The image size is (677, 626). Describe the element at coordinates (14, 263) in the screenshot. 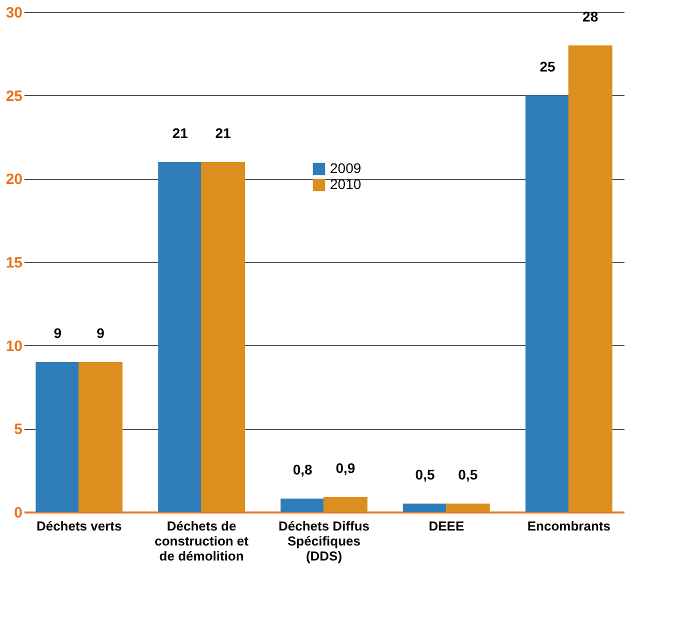

I see `y-tick-label: 15` at that location.